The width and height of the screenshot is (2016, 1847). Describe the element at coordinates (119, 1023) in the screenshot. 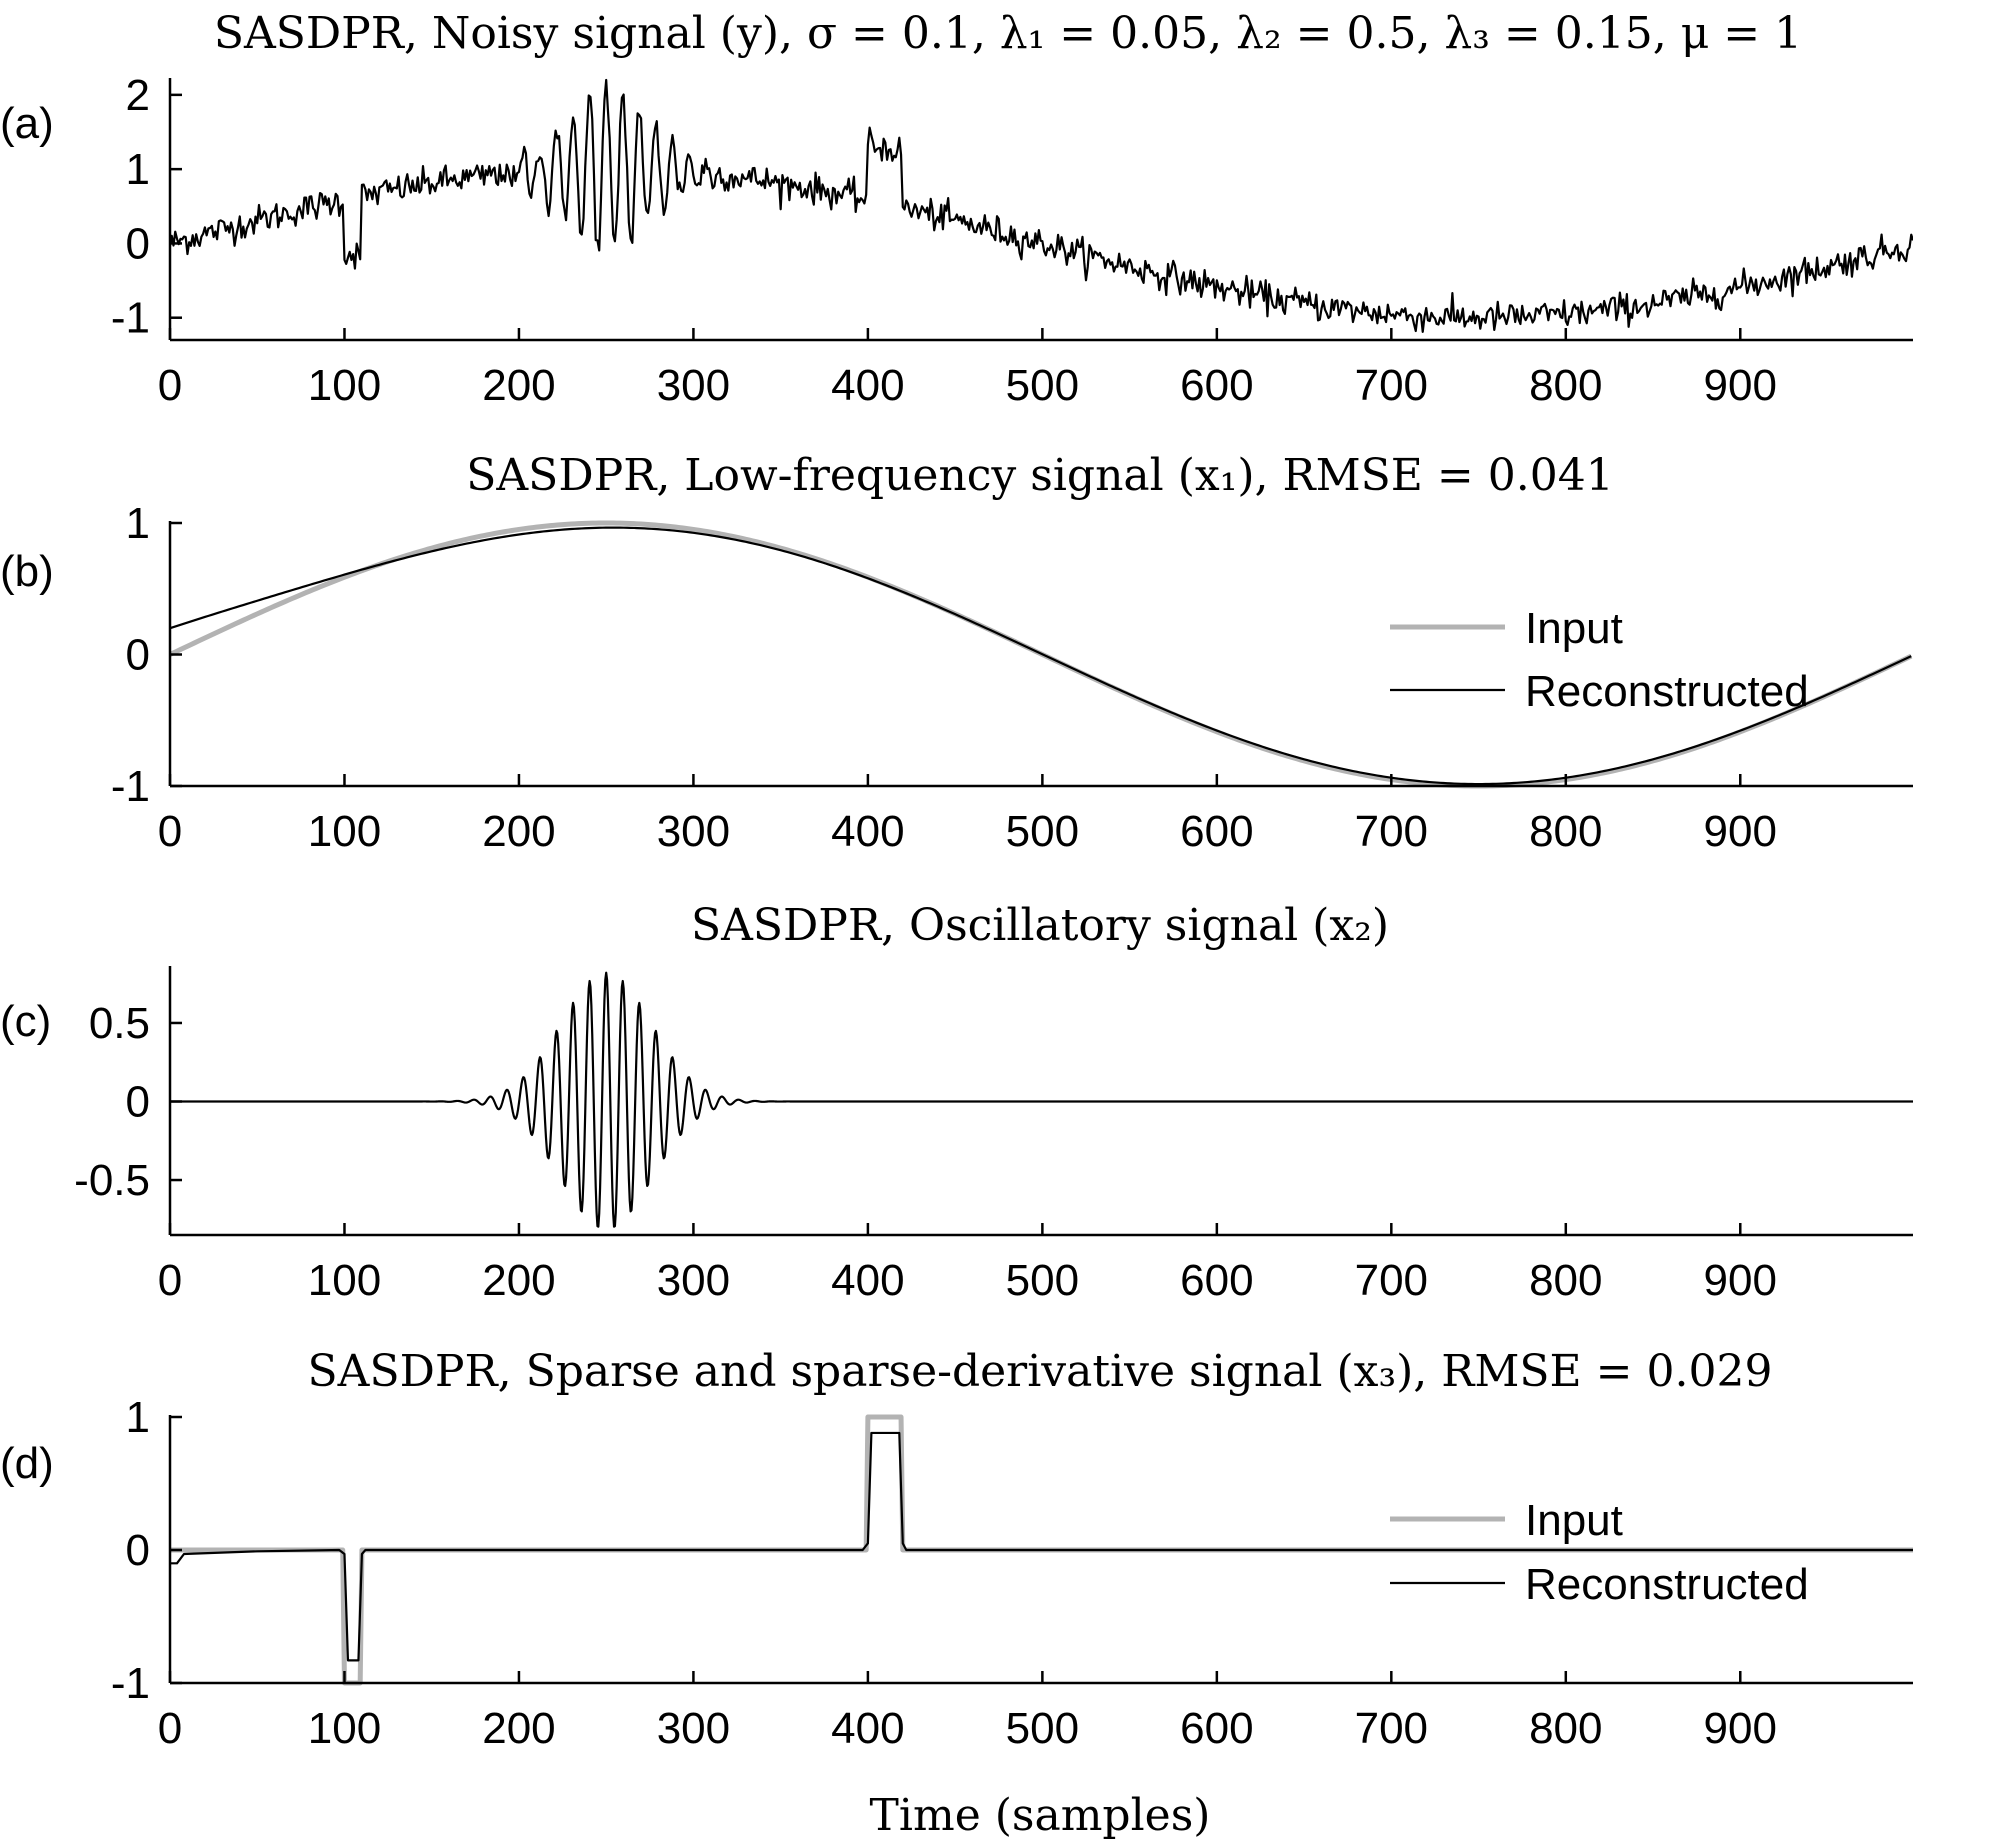

I see `y-tick-label: 0.5` at that location.